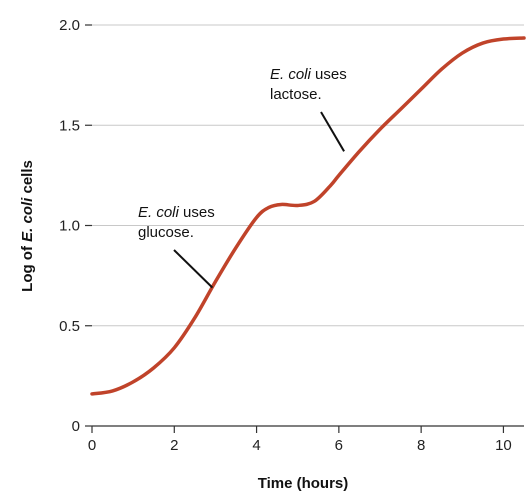  I want to click on y-ticks: 0 0.5 1.0 1.5 2.0, so click(75, 226).